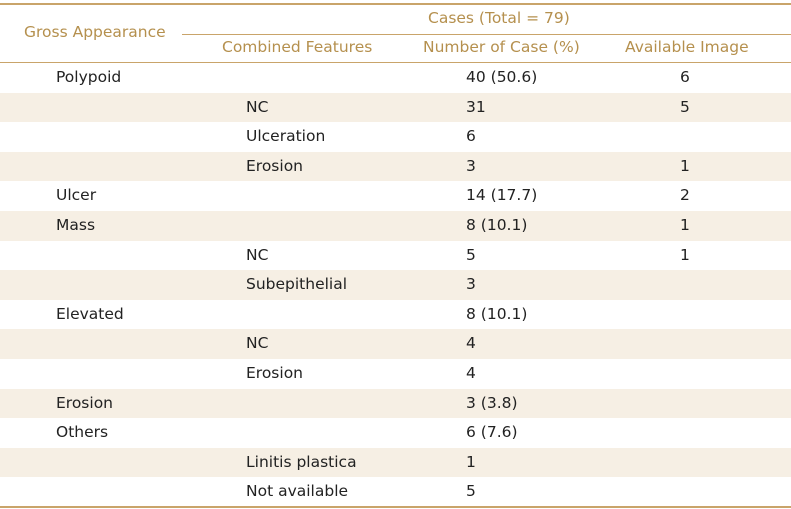 Image resolution: width=791 pixels, height=509 pixels. I want to click on cell-gross-appearance: Polypoid, so click(89, 77).